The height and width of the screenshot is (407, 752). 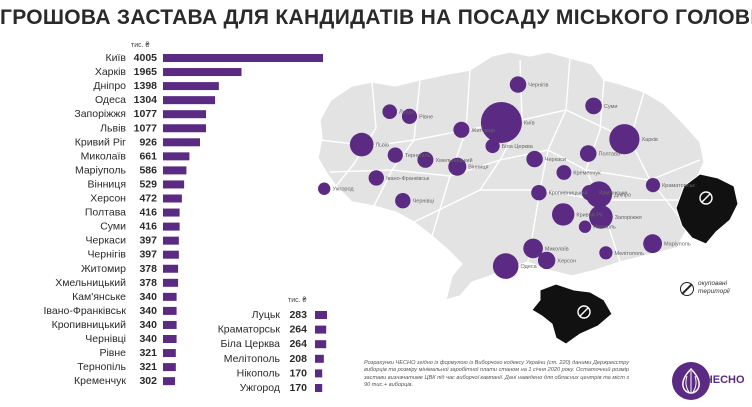 I want to click on bar-category: Чернівці, so click(x=105, y=339).